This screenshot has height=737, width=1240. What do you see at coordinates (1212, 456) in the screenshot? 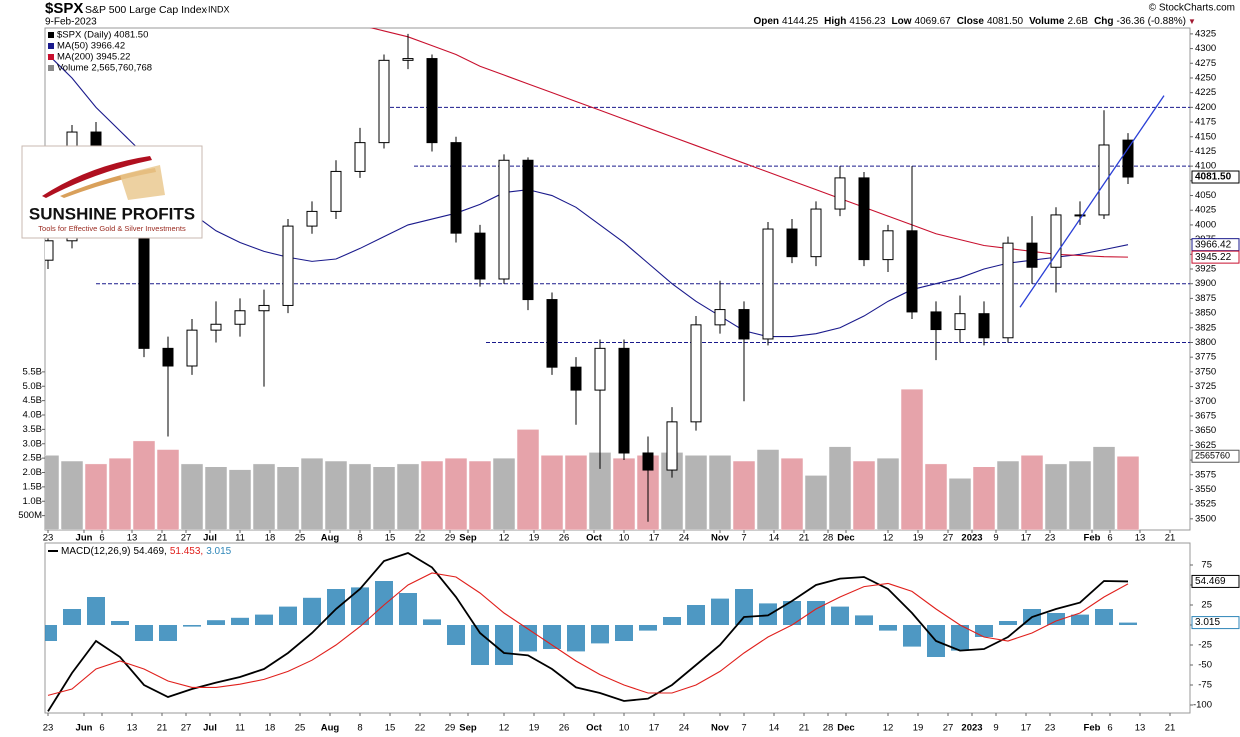
I see `volume-box-label: 2565760` at bounding box center [1212, 456].